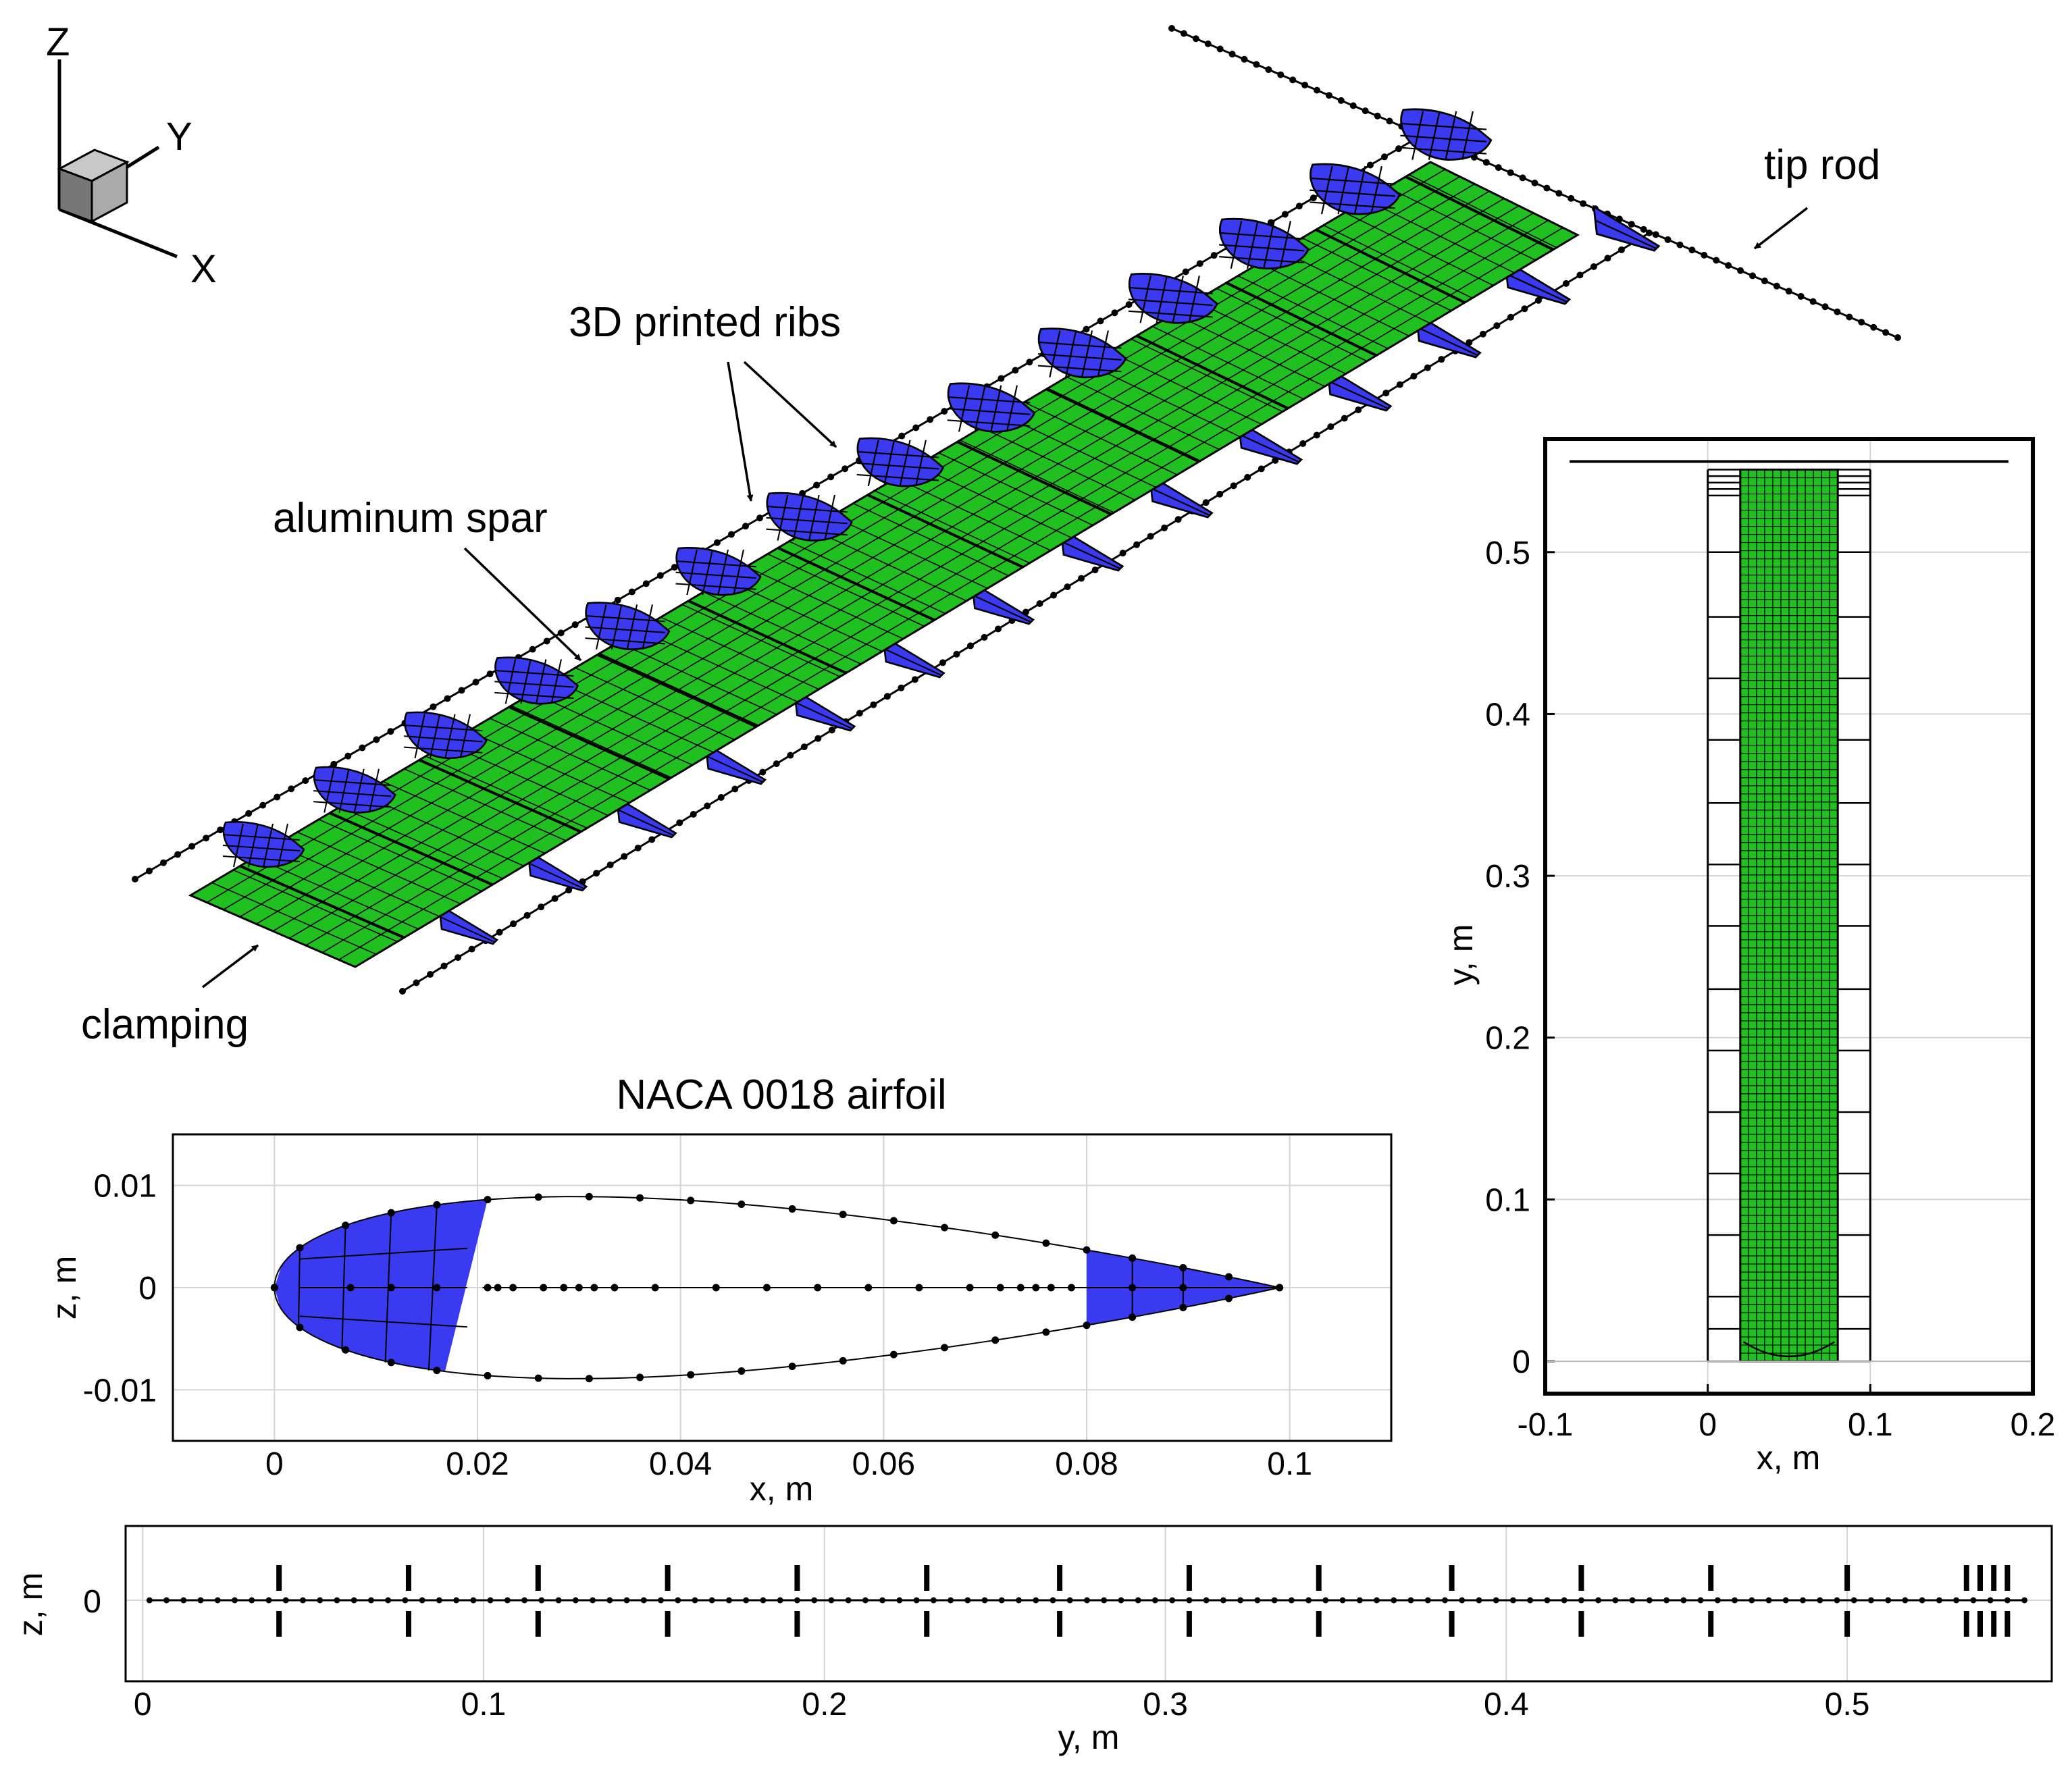  What do you see at coordinates (299, 1287) in the screenshot?
I see `airfoil-rib-mesh` at bounding box center [299, 1287].